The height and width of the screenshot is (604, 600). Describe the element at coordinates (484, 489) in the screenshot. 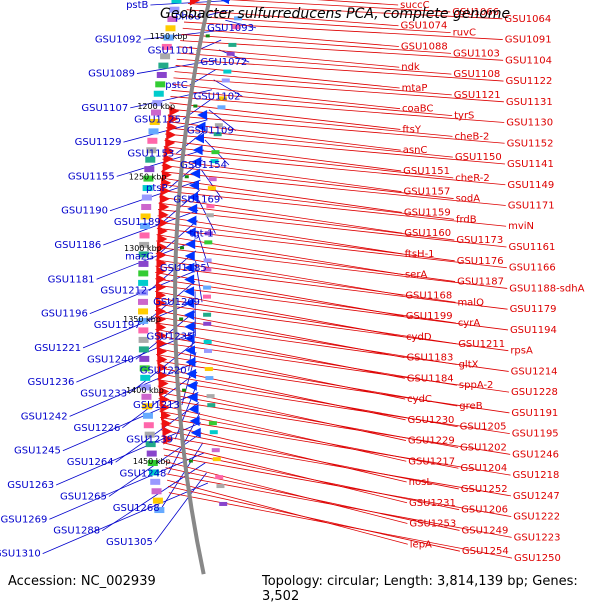

I see `gene-label: GSU1252` at that location.